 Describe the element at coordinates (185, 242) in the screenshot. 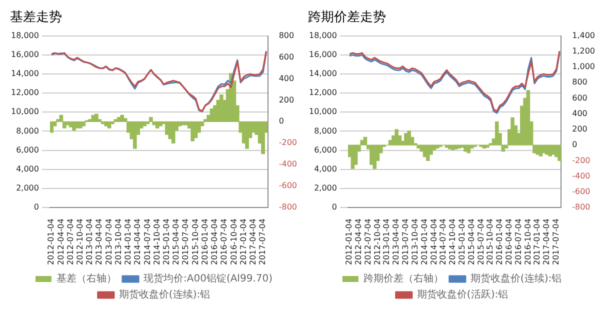

I see `x-tick-label: 2015-07-04` at that location.